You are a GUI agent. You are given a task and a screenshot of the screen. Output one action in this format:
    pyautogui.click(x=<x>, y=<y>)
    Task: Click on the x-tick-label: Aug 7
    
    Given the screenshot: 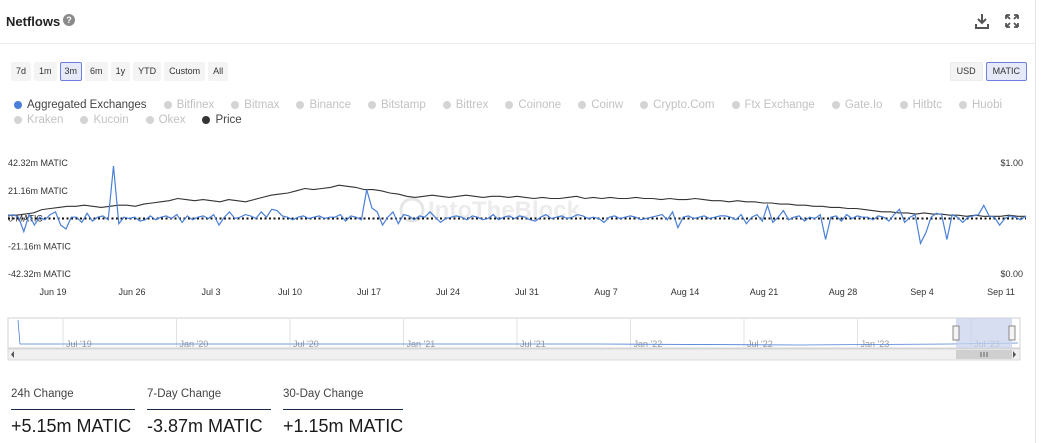 What is the action you would take?
    pyautogui.click(x=606, y=292)
    